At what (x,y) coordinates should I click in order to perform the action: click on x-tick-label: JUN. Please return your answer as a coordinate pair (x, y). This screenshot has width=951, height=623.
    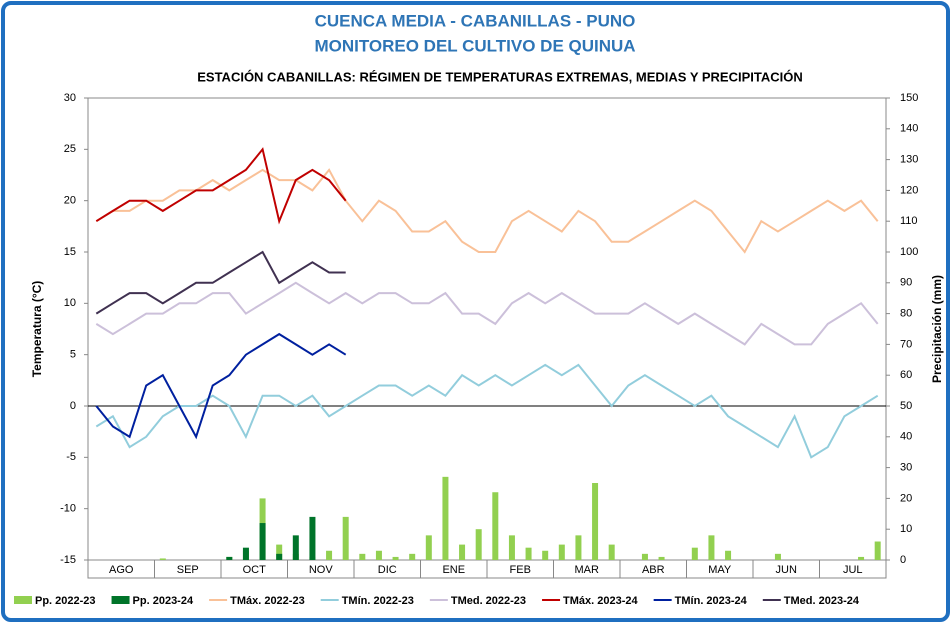
    Looking at the image, I should click on (786, 570).